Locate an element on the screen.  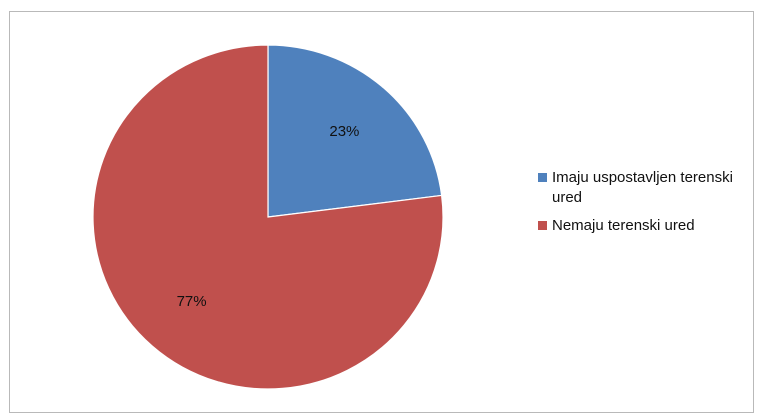
legend-label-nemaju: Nemaju terenski ured is located at coordinates (623, 225).